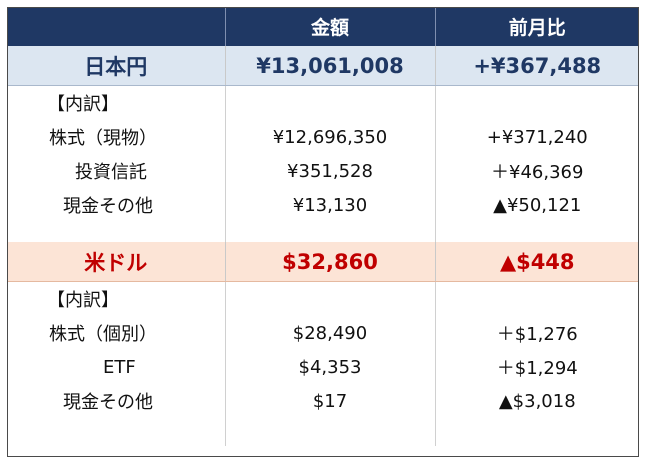 Image resolution: width=648 pixels, height=466 pixels. I want to click on row-amount: $28,490, so click(329, 333).